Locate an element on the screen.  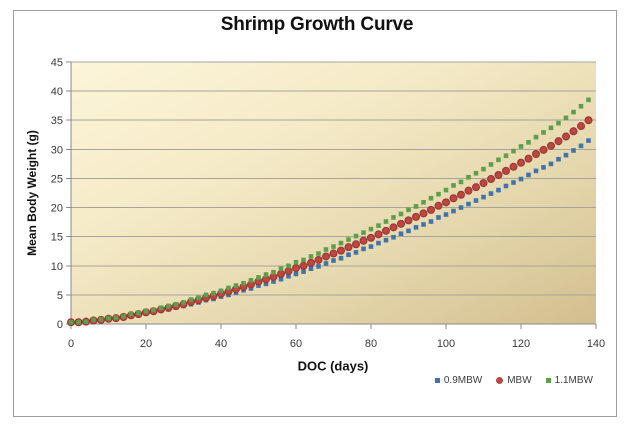
y-tick-label: 45 is located at coordinates (57, 63).